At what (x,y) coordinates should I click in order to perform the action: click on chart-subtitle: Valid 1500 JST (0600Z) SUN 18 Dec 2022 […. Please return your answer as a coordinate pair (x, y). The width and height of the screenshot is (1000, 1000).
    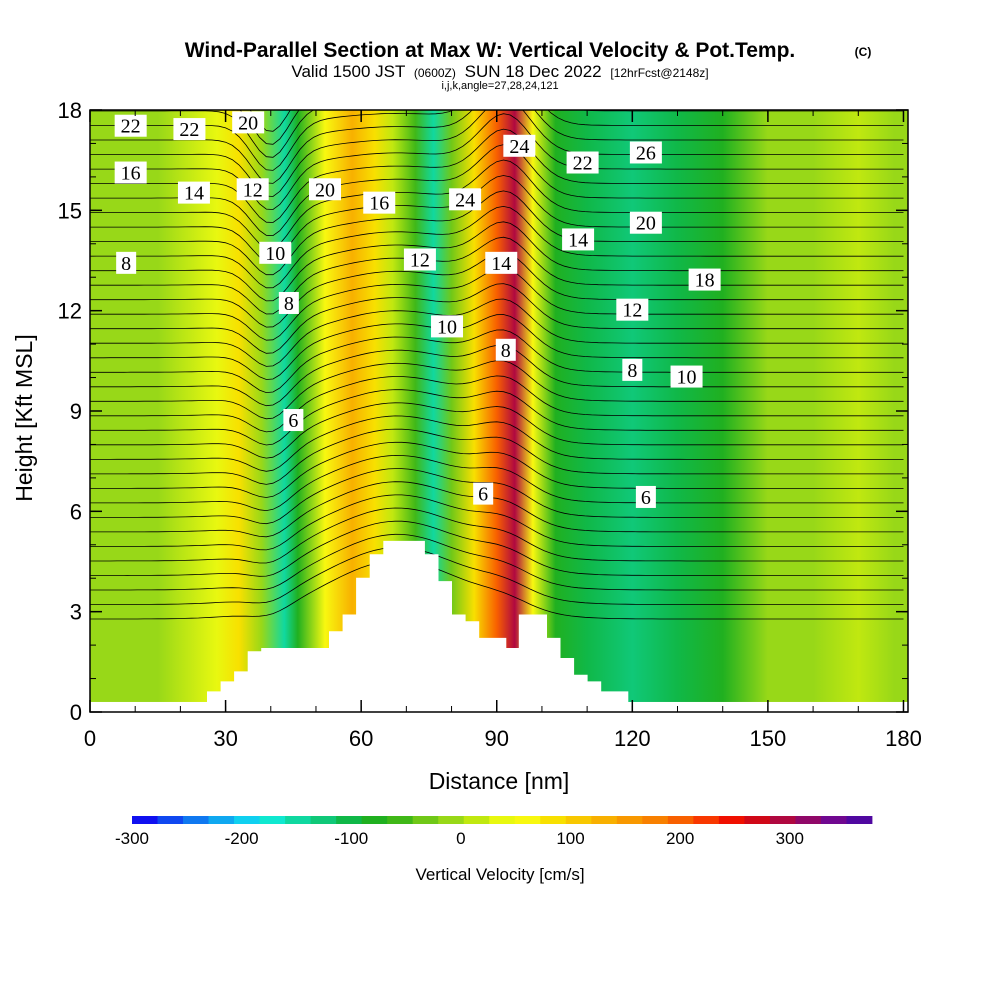
    Looking at the image, I should click on (499, 71).